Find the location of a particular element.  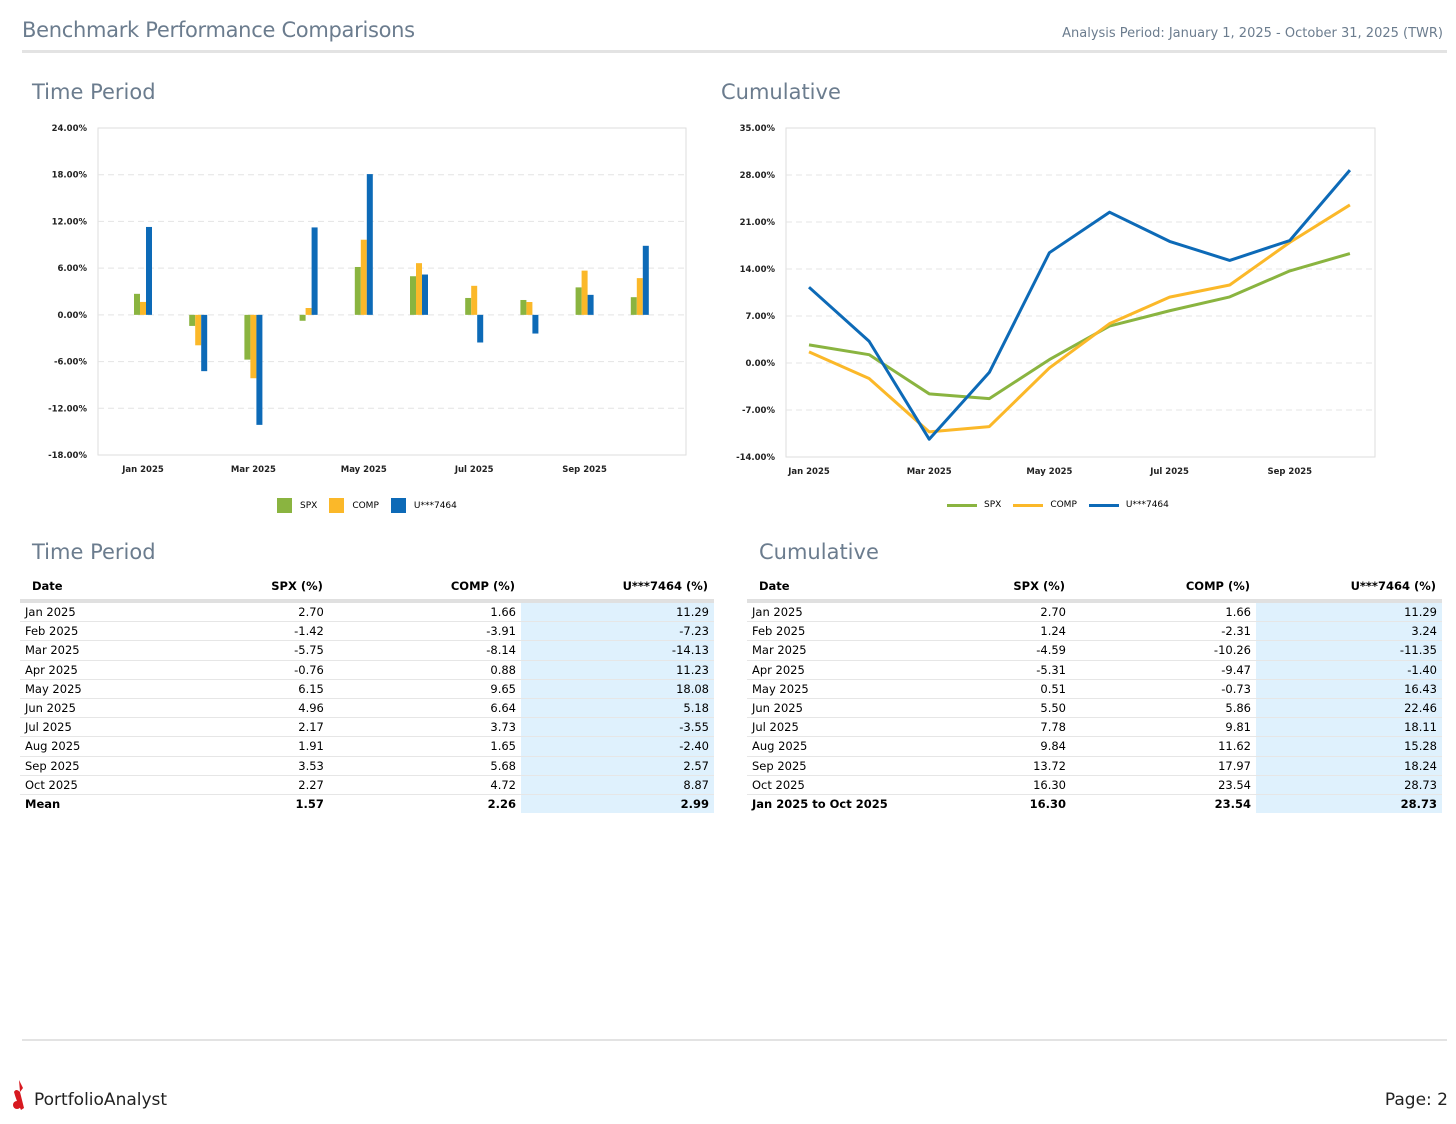

footer-divider is located at coordinates (734, 1040).